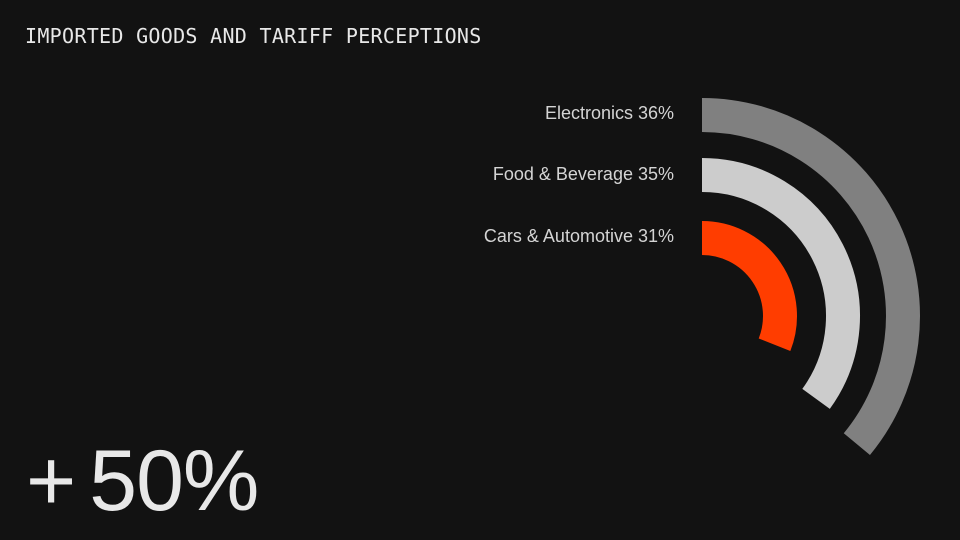 The image size is (960, 540). I want to click on arc-cars-automotive, so click(749, 286).